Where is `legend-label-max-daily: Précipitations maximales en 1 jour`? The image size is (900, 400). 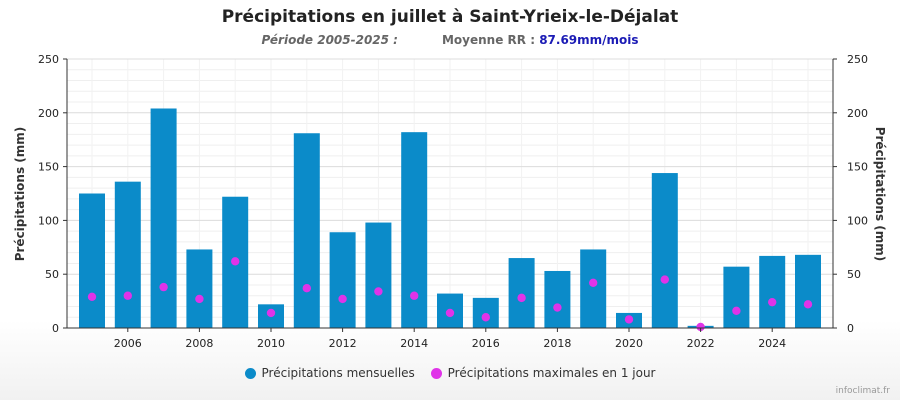
legend-label-max-daily: Précipitations maximales en 1 jour is located at coordinates (551, 373).